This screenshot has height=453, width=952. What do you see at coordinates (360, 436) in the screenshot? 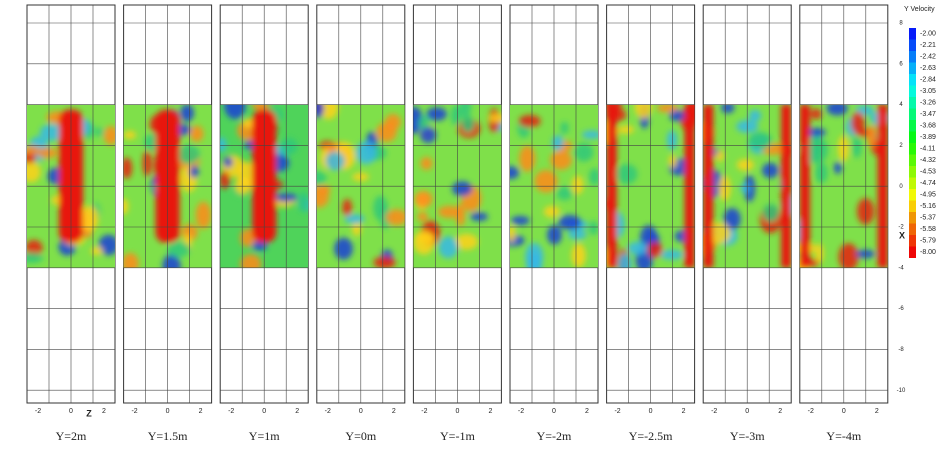
I see `panel-label: Y=0m` at bounding box center [360, 436].